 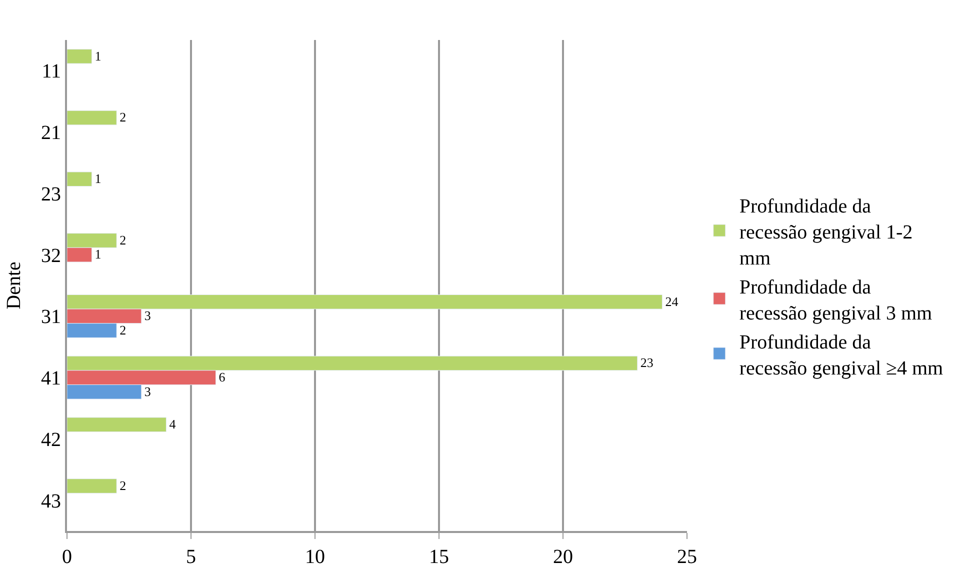 I want to click on legend-label: Profundidade da recessão gengival ≥4 mm, so click(x=841, y=355).